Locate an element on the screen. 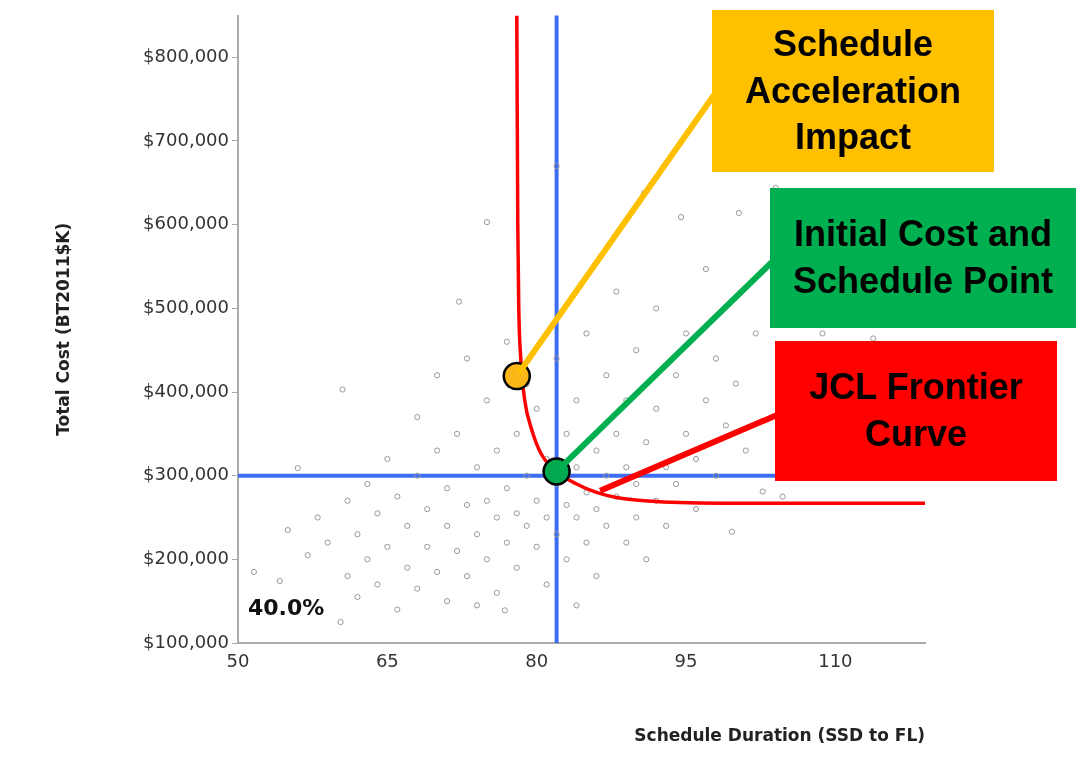 This screenshot has width=1088, height=781. annotation: Initial Cost and Schedule Point is located at coordinates (923, 258).